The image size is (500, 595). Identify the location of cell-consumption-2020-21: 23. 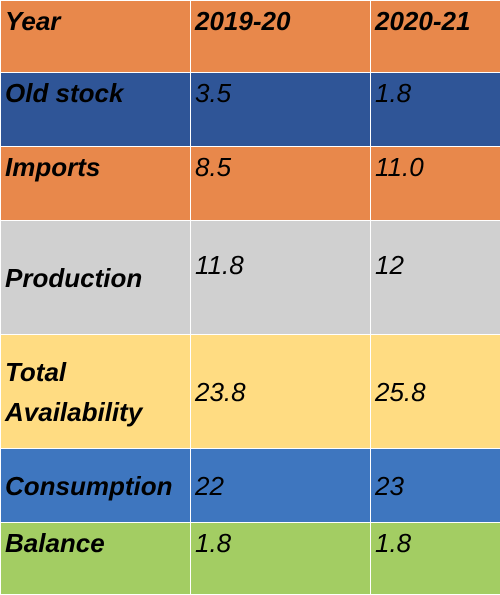
(435, 486).